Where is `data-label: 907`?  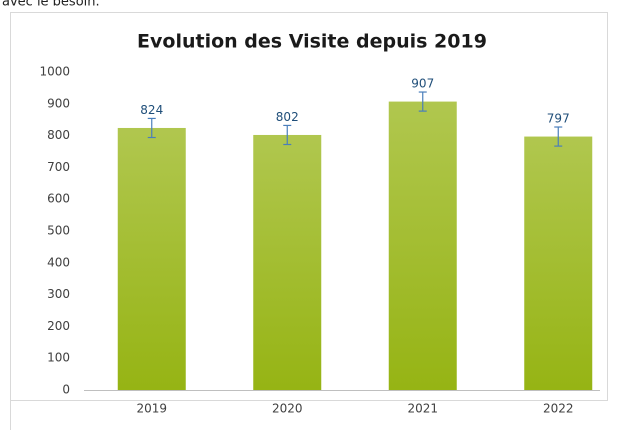
data-label: 907 is located at coordinates (422, 84).